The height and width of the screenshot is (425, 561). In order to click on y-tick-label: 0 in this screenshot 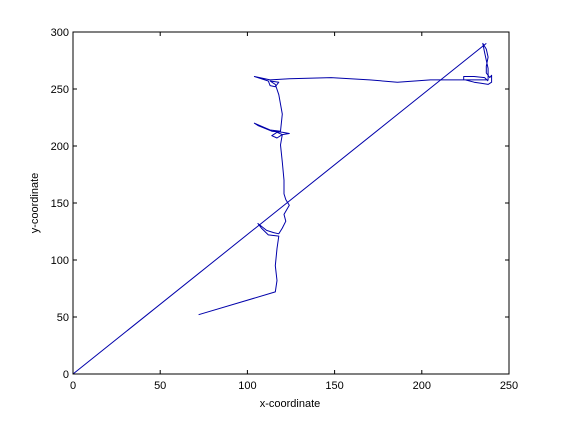, I will do `click(66, 375)`.